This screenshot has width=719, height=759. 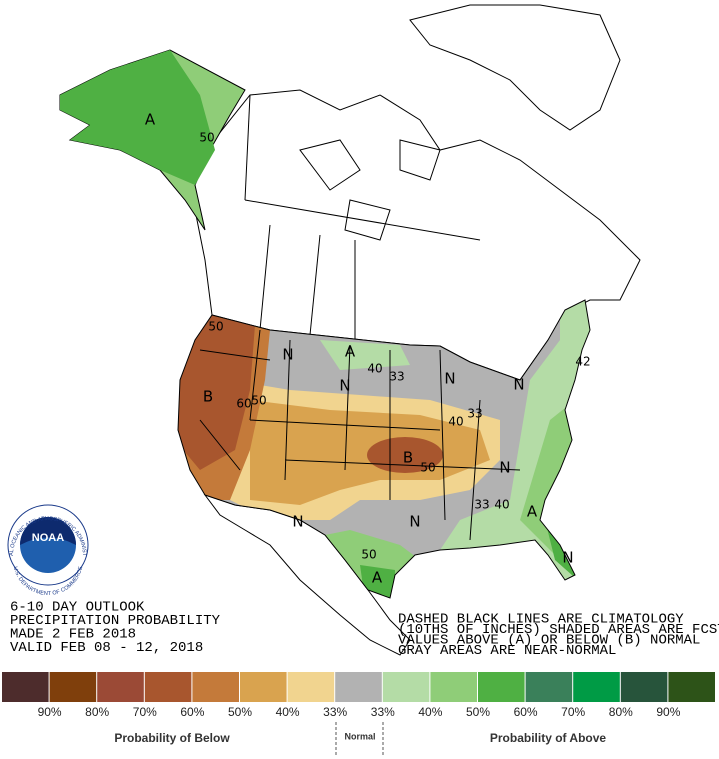 I want to click on note-line: DASHED BLACK LINES ARE CLIMATOLOGY, so click(x=541, y=620).